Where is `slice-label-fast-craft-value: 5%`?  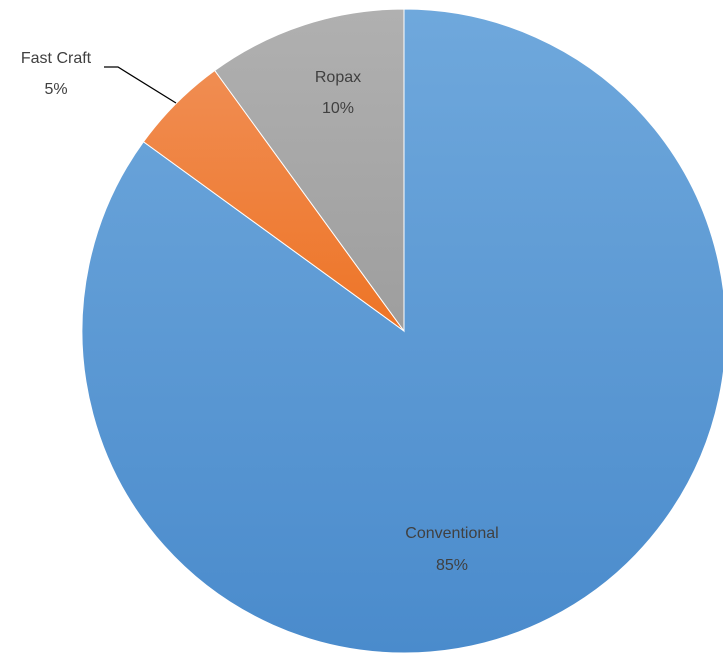
slice-label-fast-craft-value: 5% is located at coordinates (55, 89).